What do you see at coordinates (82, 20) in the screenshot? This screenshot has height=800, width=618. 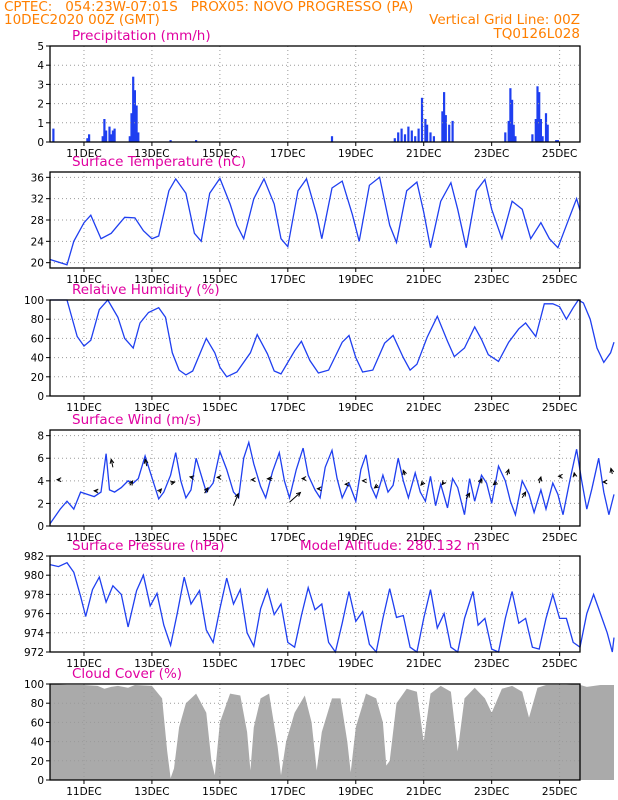 I see `header-date-line: 10DEC2020 00Z (GMT)` at bounding box center [82, 20].